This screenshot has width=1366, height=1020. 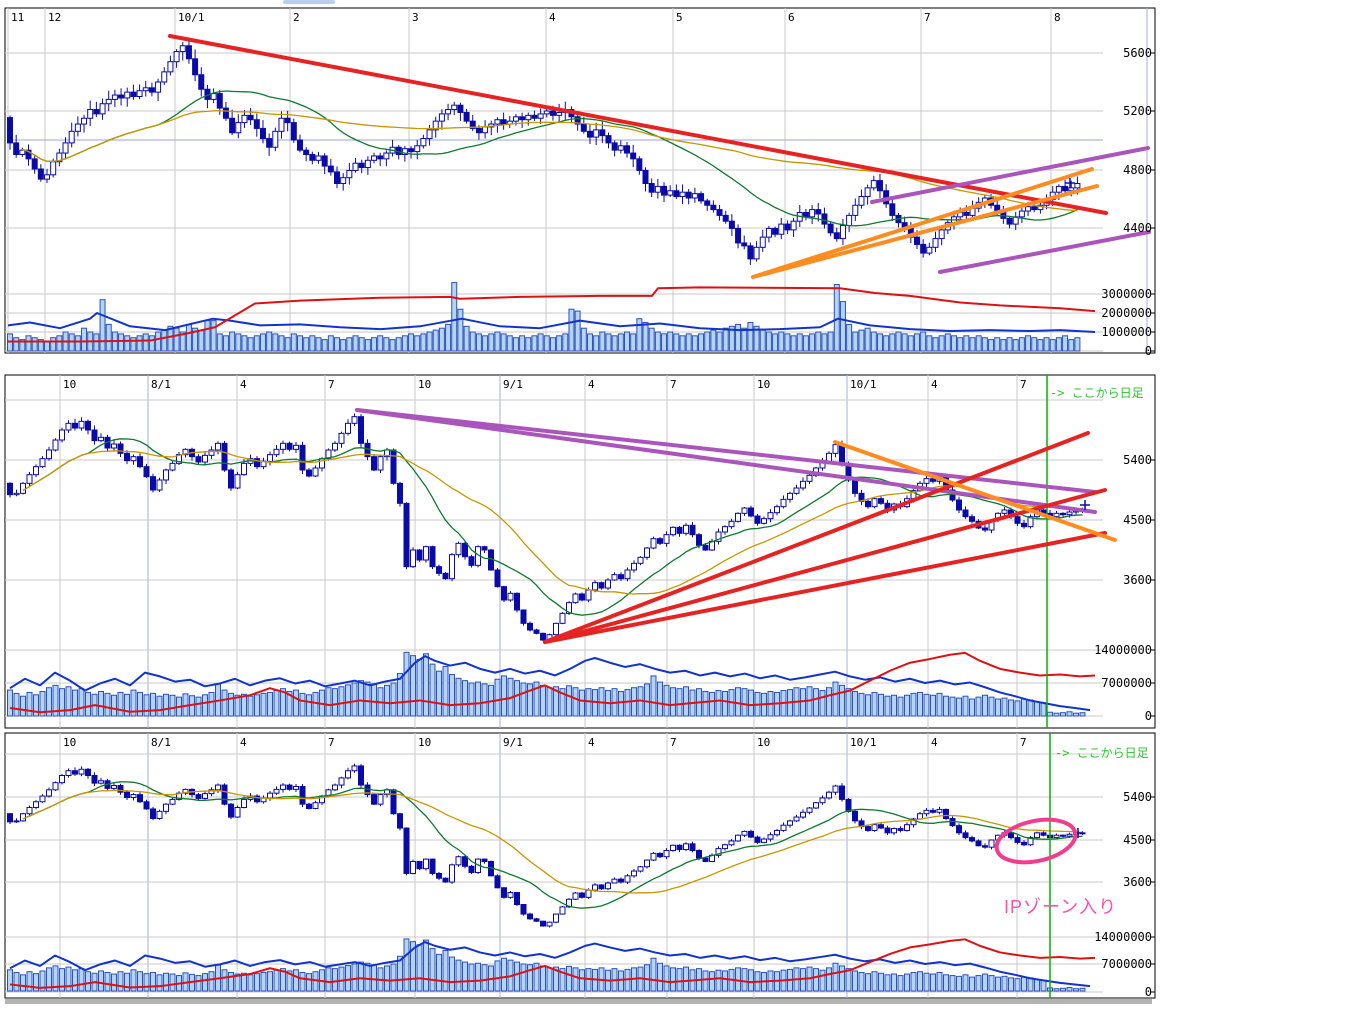 I want to click on ip-zone-entry-label: IPゾーン入り, so click(x=1061, y=907).